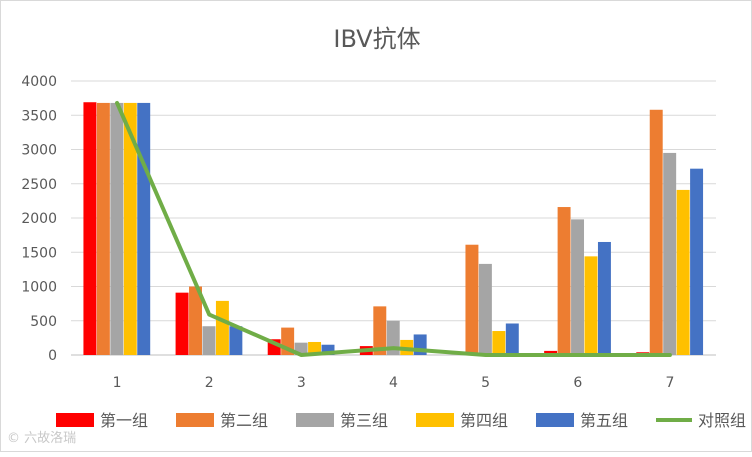  Describe the element at coordinates (376, 39) in the screenshot. I see `chart-title: IBV抗体` at that location.